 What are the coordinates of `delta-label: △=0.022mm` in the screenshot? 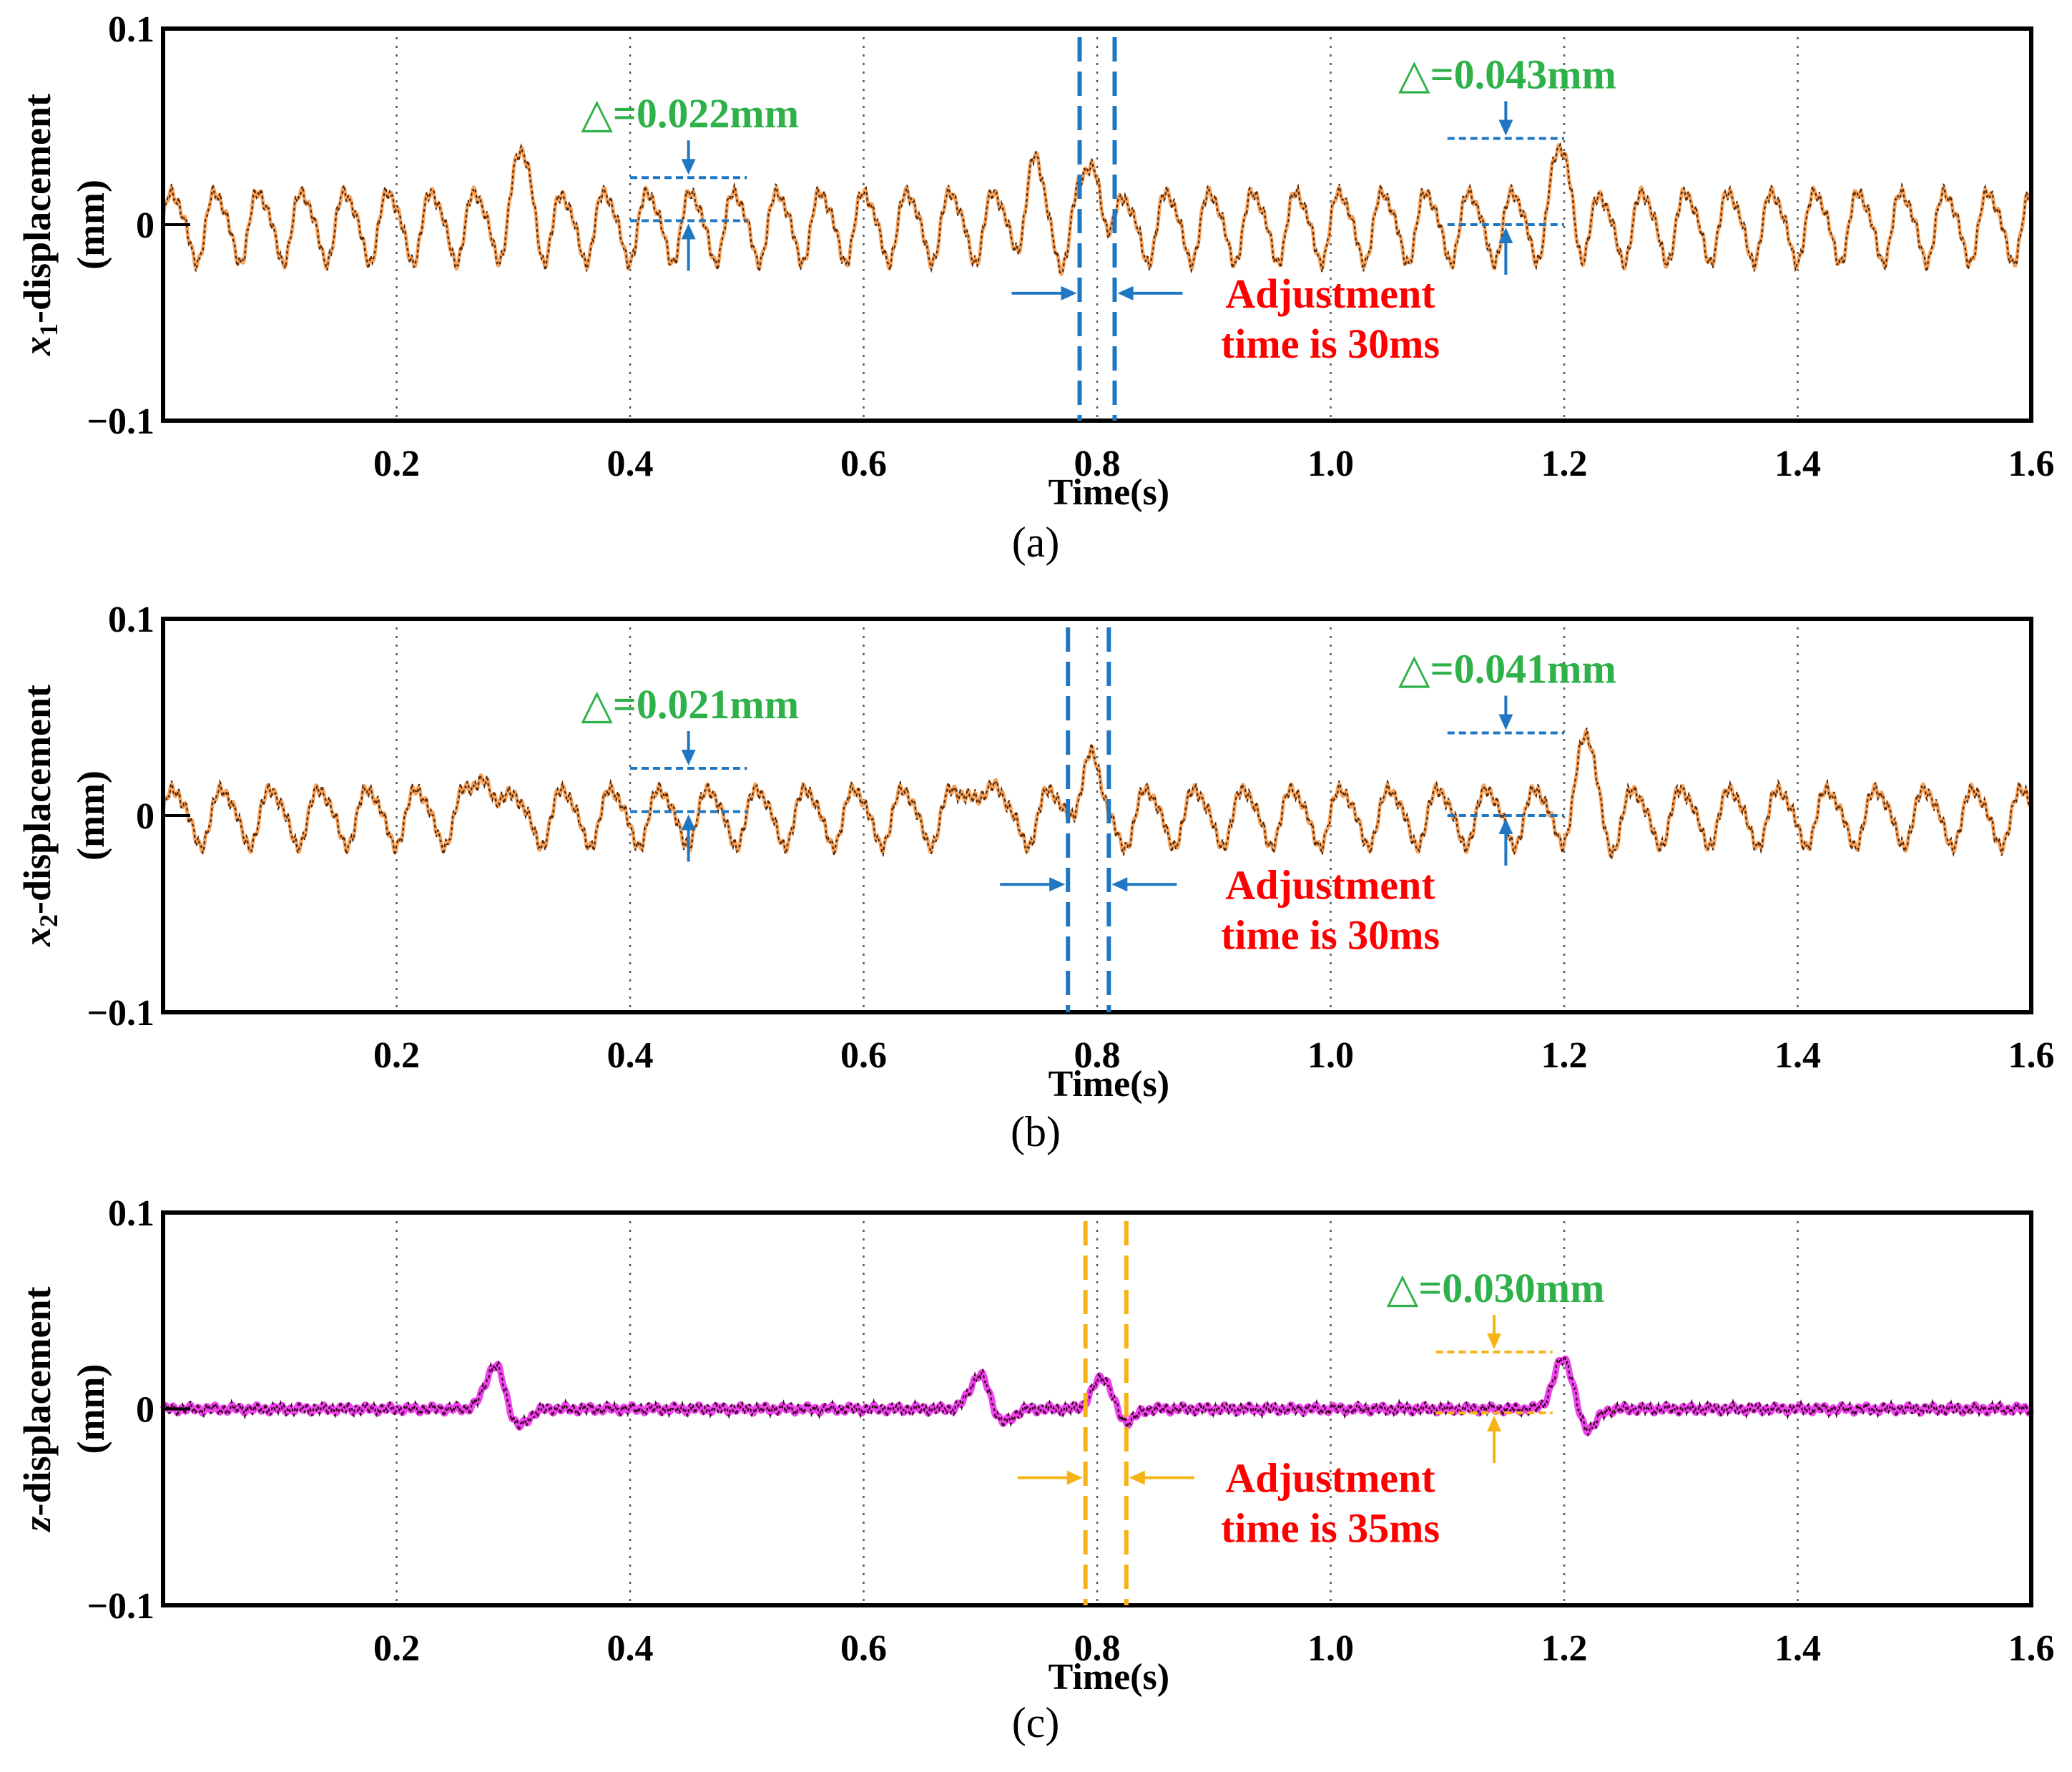 It's located at (690, 113).